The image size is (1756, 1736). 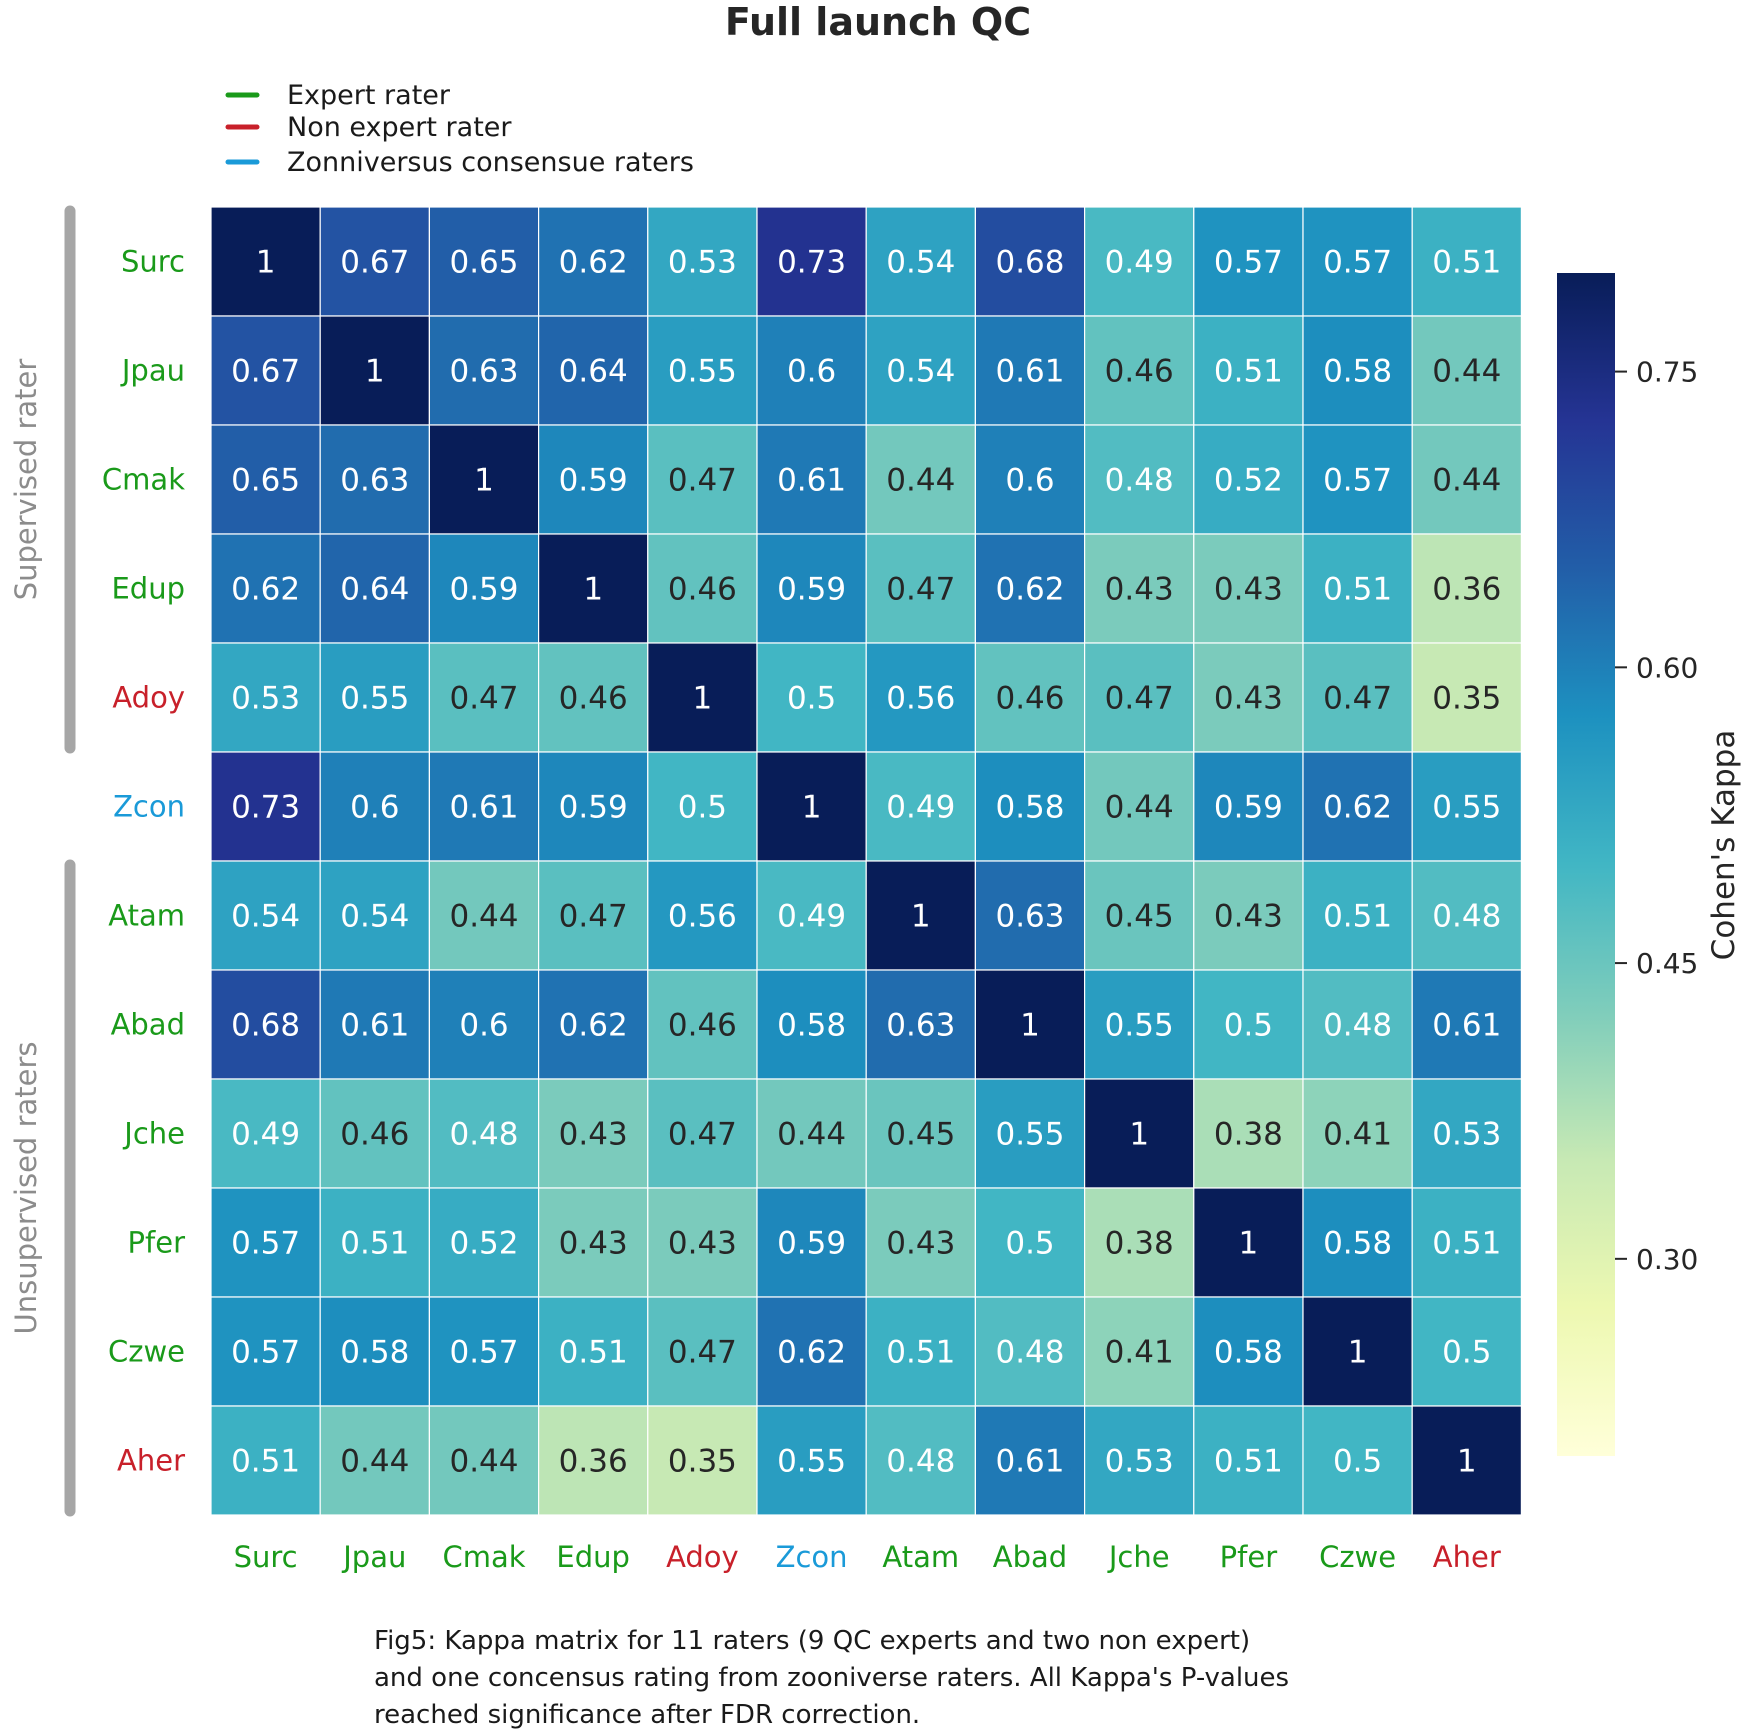 What do you see at coordinates (593, 1557) in the screenshot?
I see `column-label: Edup` at bounding box center [593, 1557].